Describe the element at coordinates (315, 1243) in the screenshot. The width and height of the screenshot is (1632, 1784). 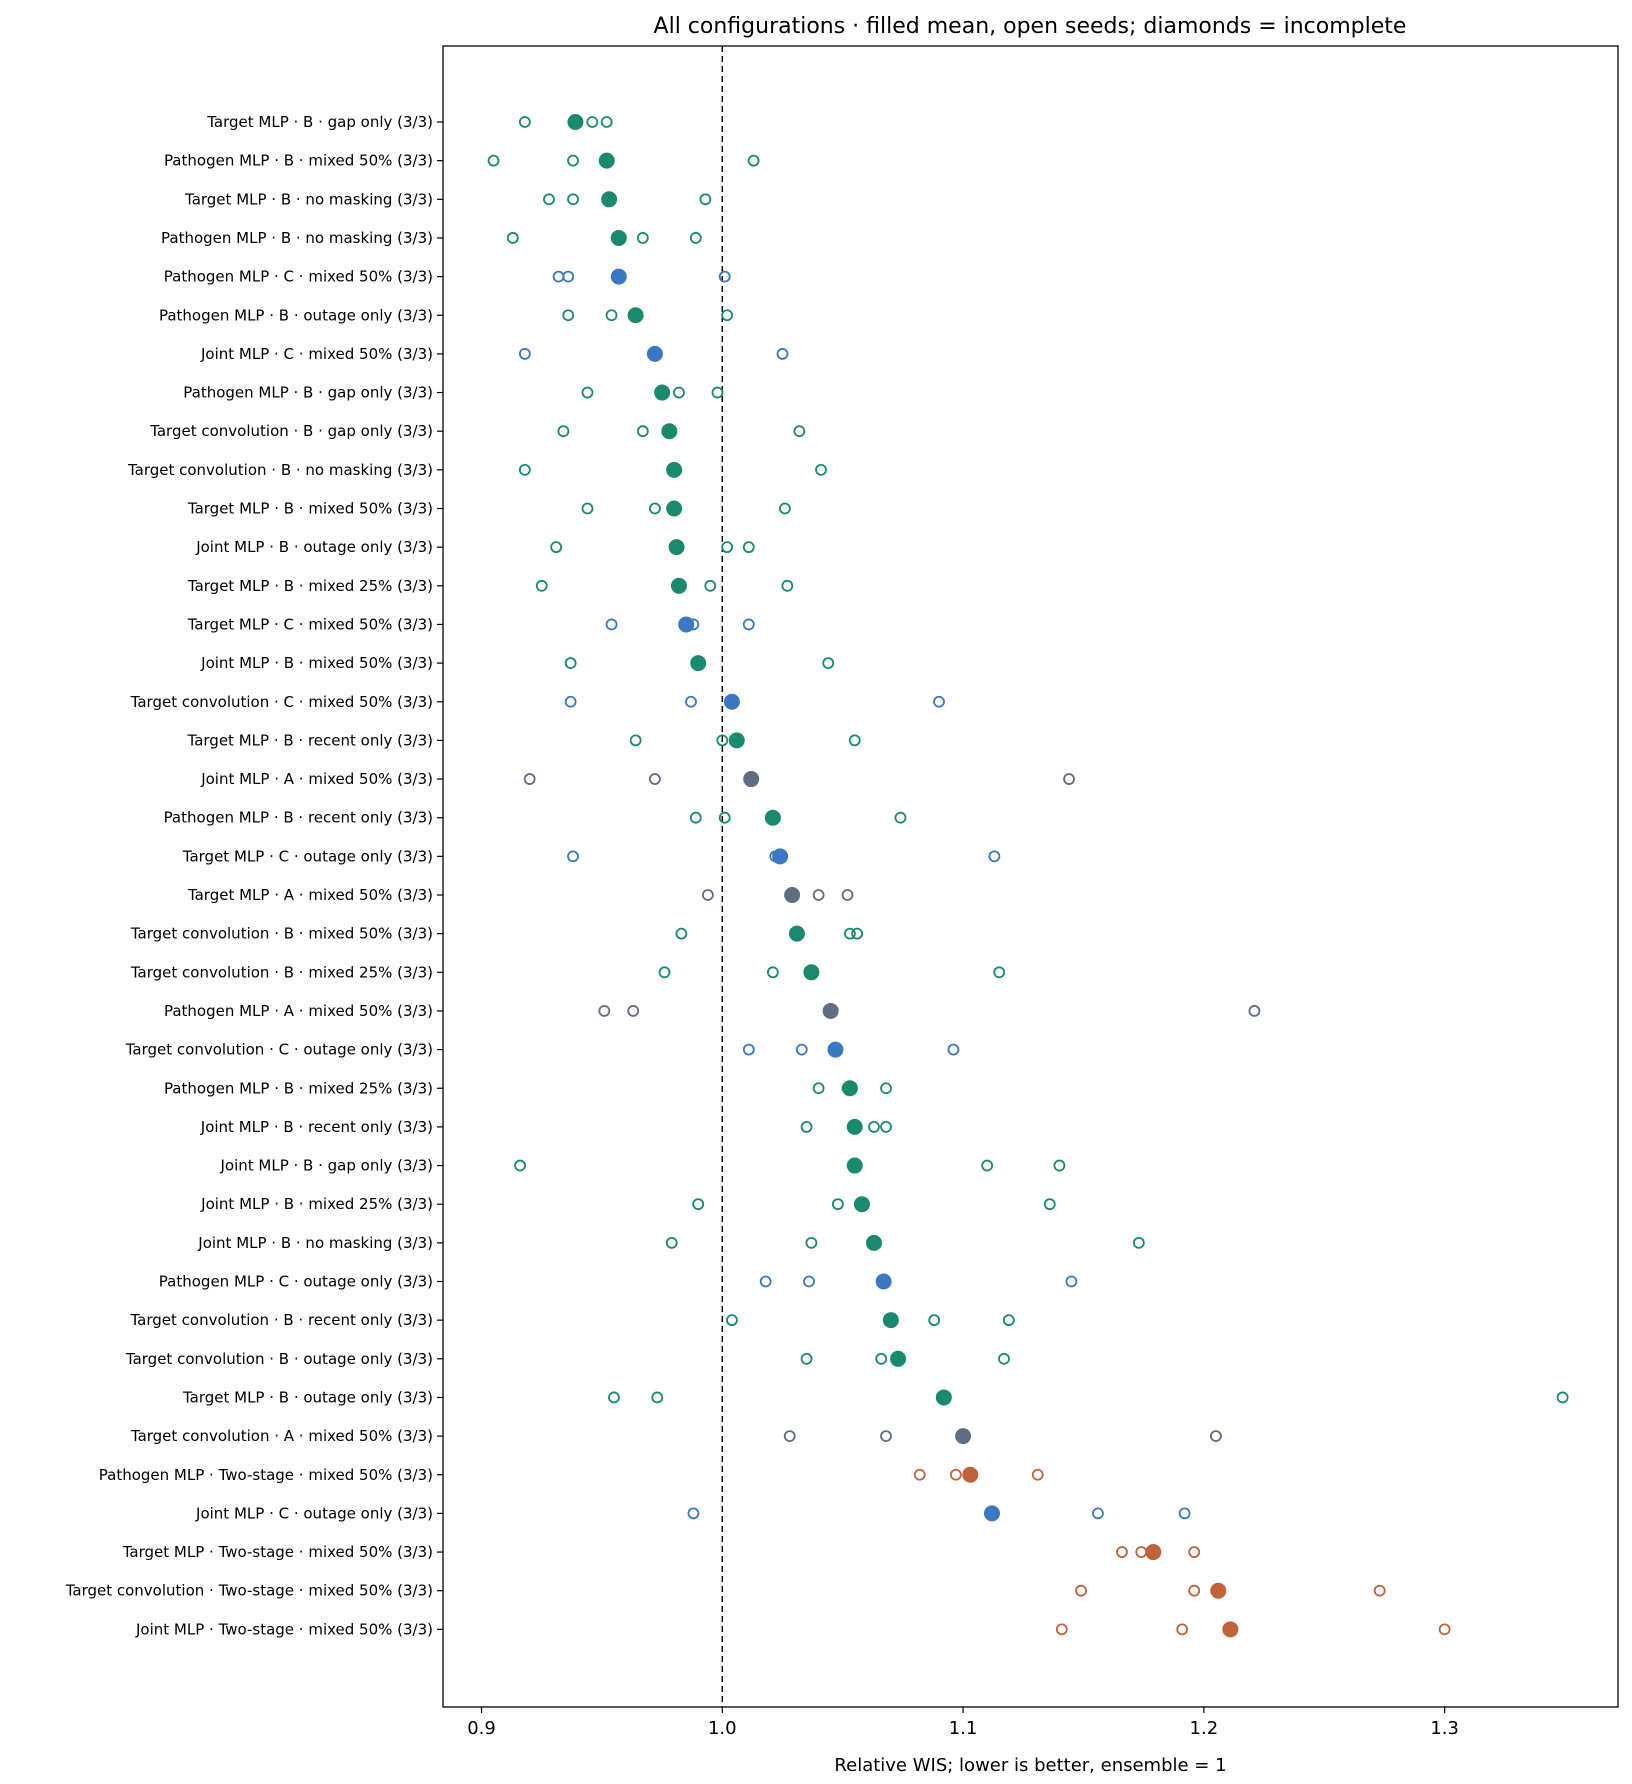
I see `y-tick-label: Joint MLP · B · no masking (3/3)` at that location.